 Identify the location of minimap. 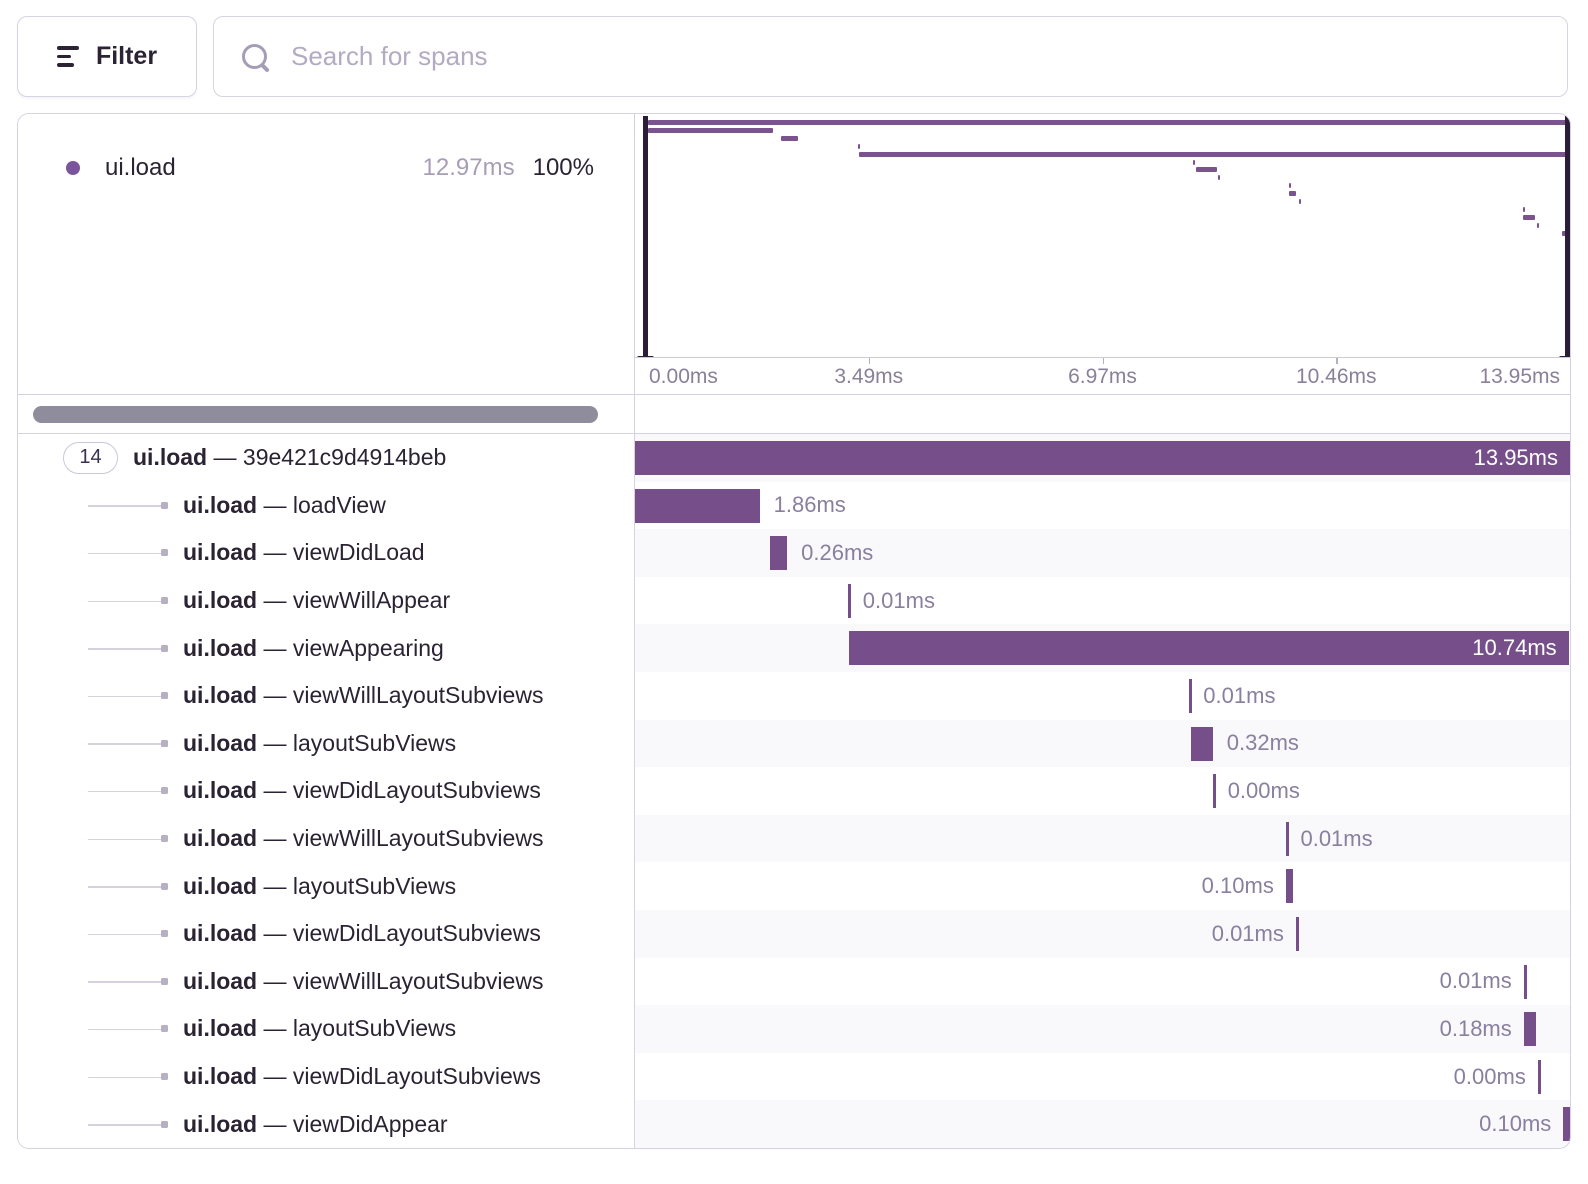
(1102, 254).